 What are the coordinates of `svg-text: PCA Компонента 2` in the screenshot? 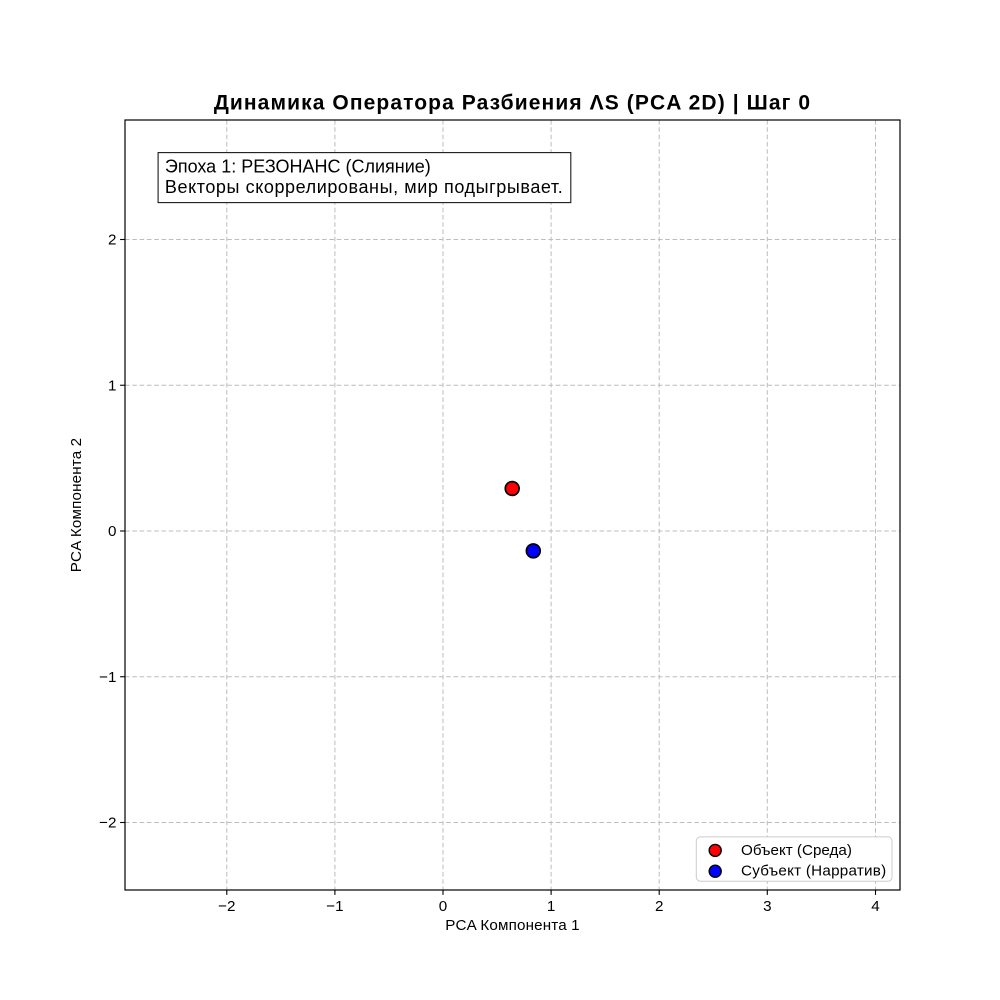 It's located at (76, 505).